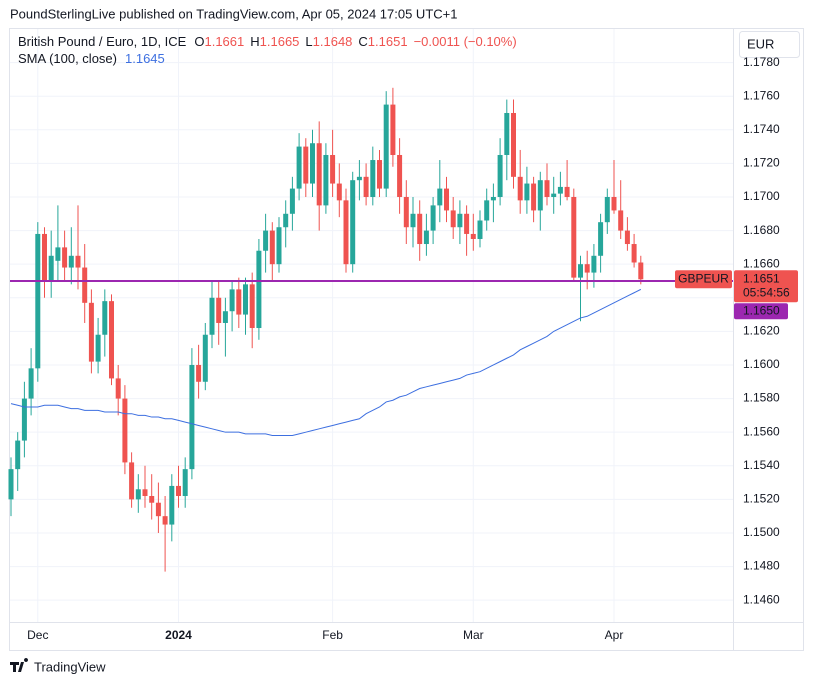 The image size is (814, 685). I want to click on currency-button, so click(769, 44).